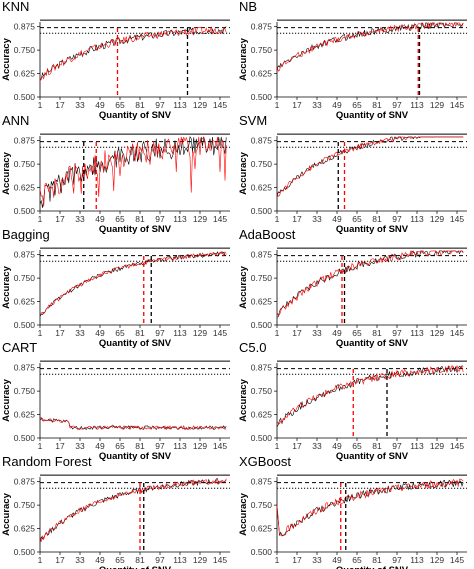 This screenshot has height=569, width=474. I want to click on panel-title: Bagging, so click(26, 234).